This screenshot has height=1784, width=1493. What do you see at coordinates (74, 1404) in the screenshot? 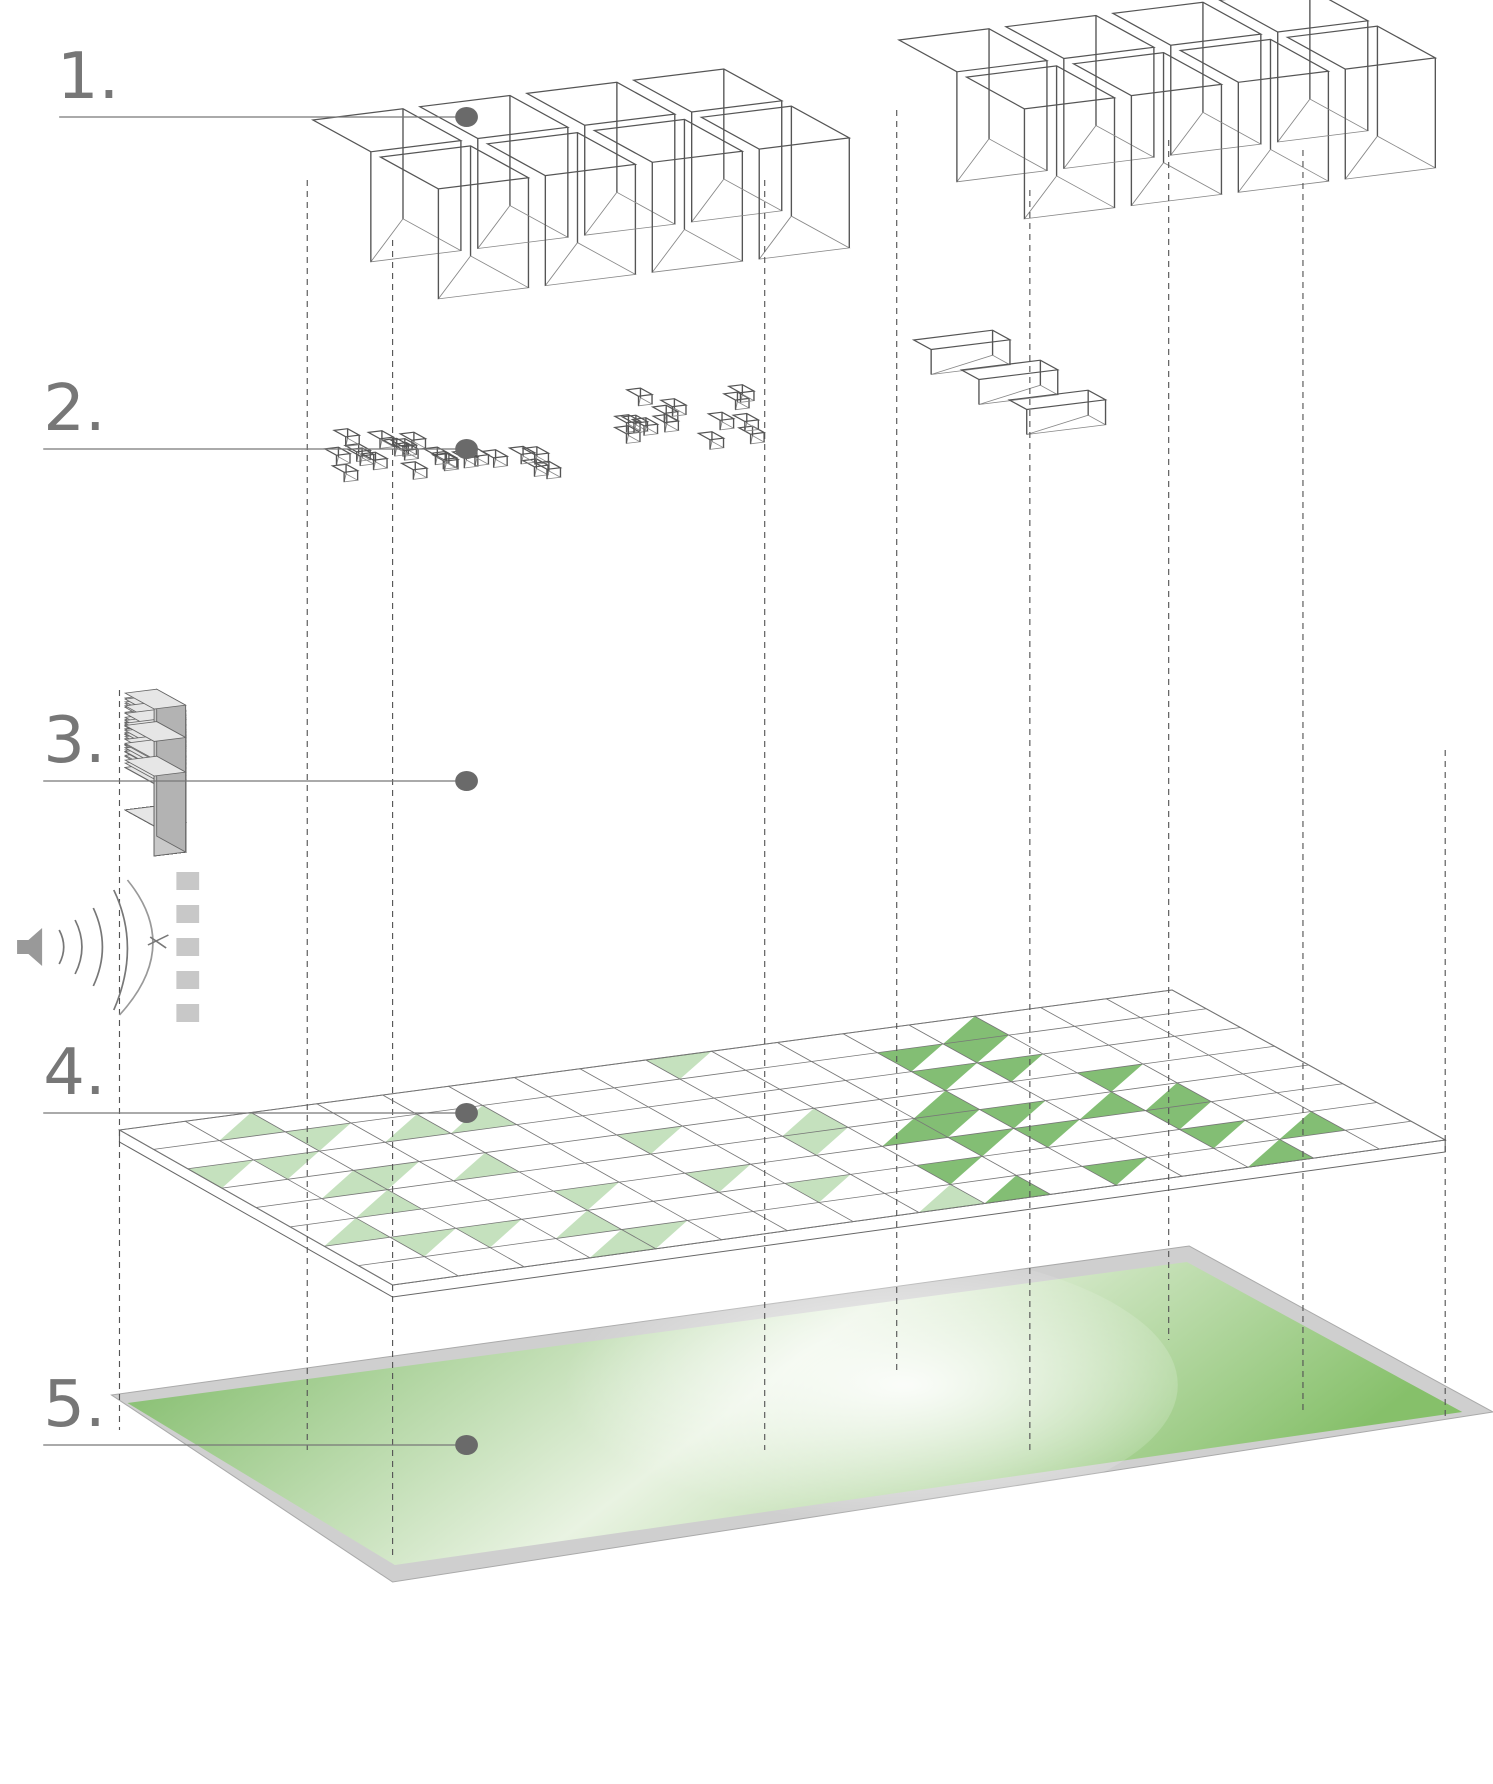
I see `layer-label: 5.` at bounding box center [74, 1404].